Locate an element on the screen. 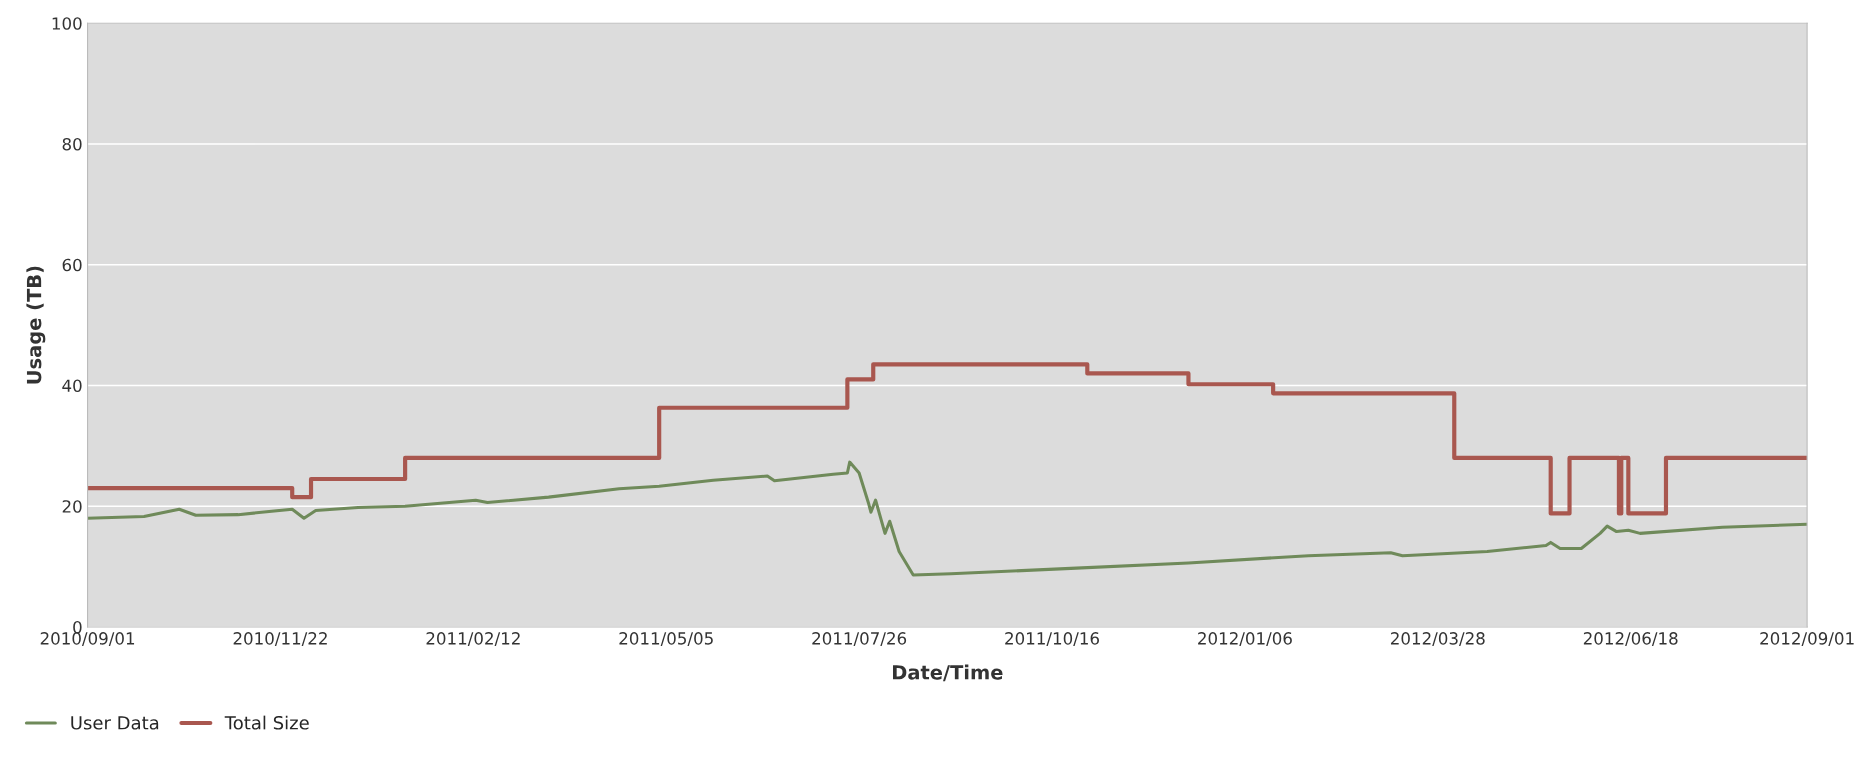 The width and height of the screenshot is (1863, 774). x-tick-label: 2012/09/01 is located at coordinates (1807, 639).